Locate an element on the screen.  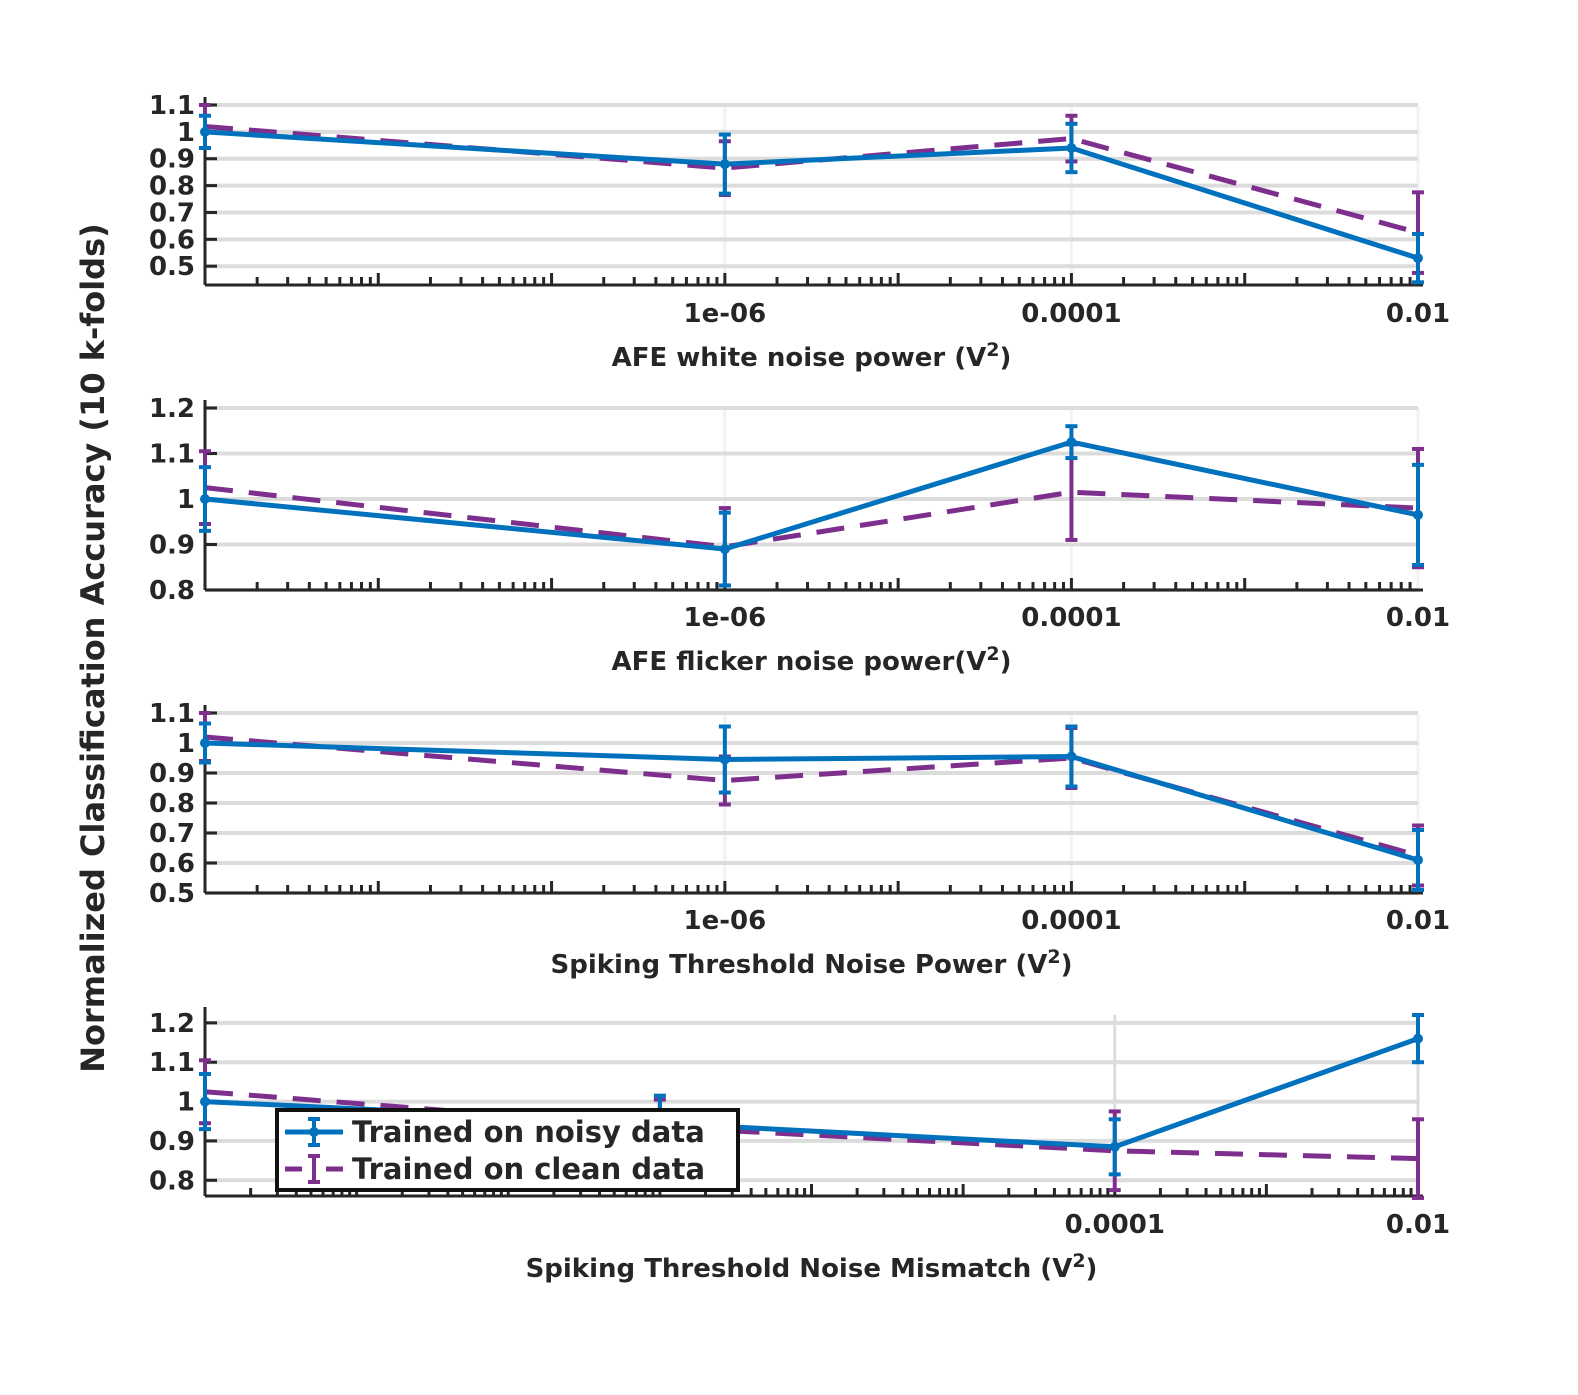
legend-entry-noisy: Trained on noisy data is located at coordinates (495, 1132).